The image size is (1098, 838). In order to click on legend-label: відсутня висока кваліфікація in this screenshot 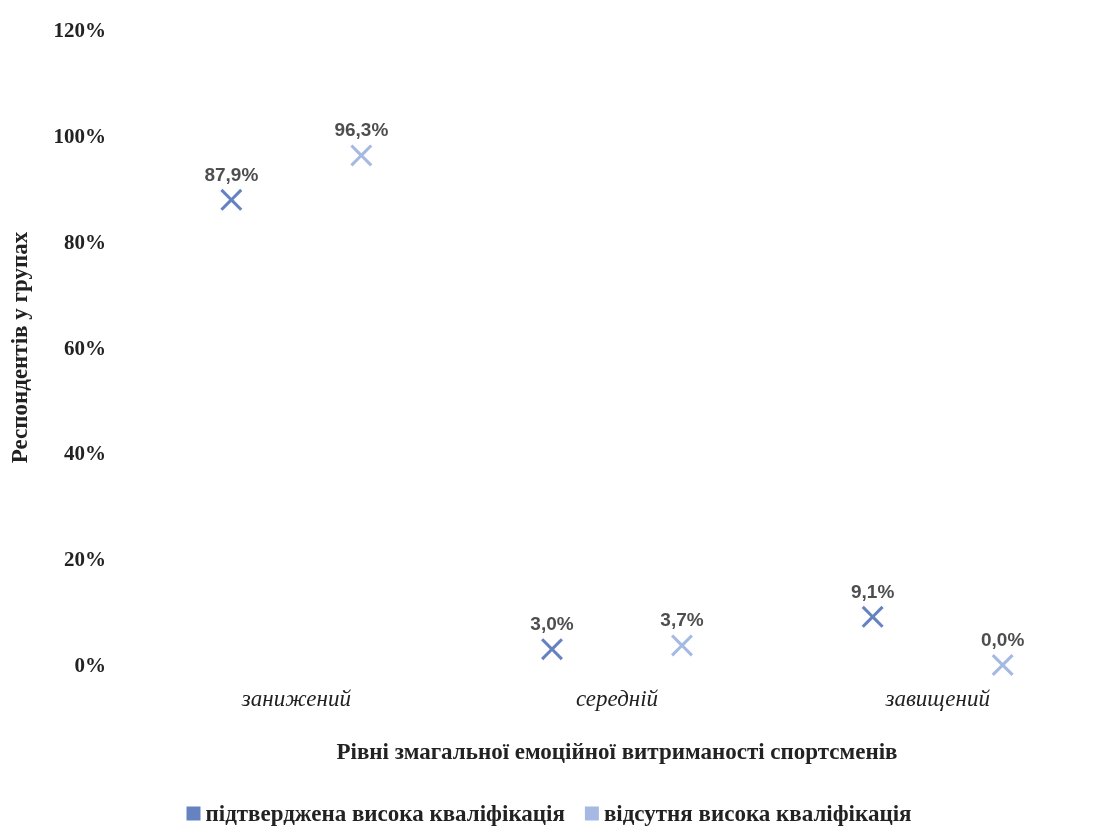, I will do `click(757, 813)`.